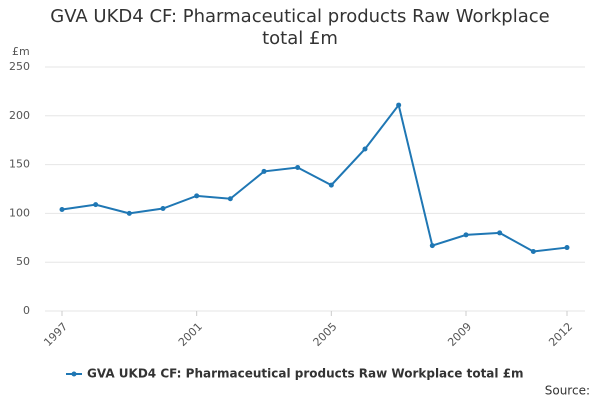  I want to click on source: Source:, so click(567, 391).